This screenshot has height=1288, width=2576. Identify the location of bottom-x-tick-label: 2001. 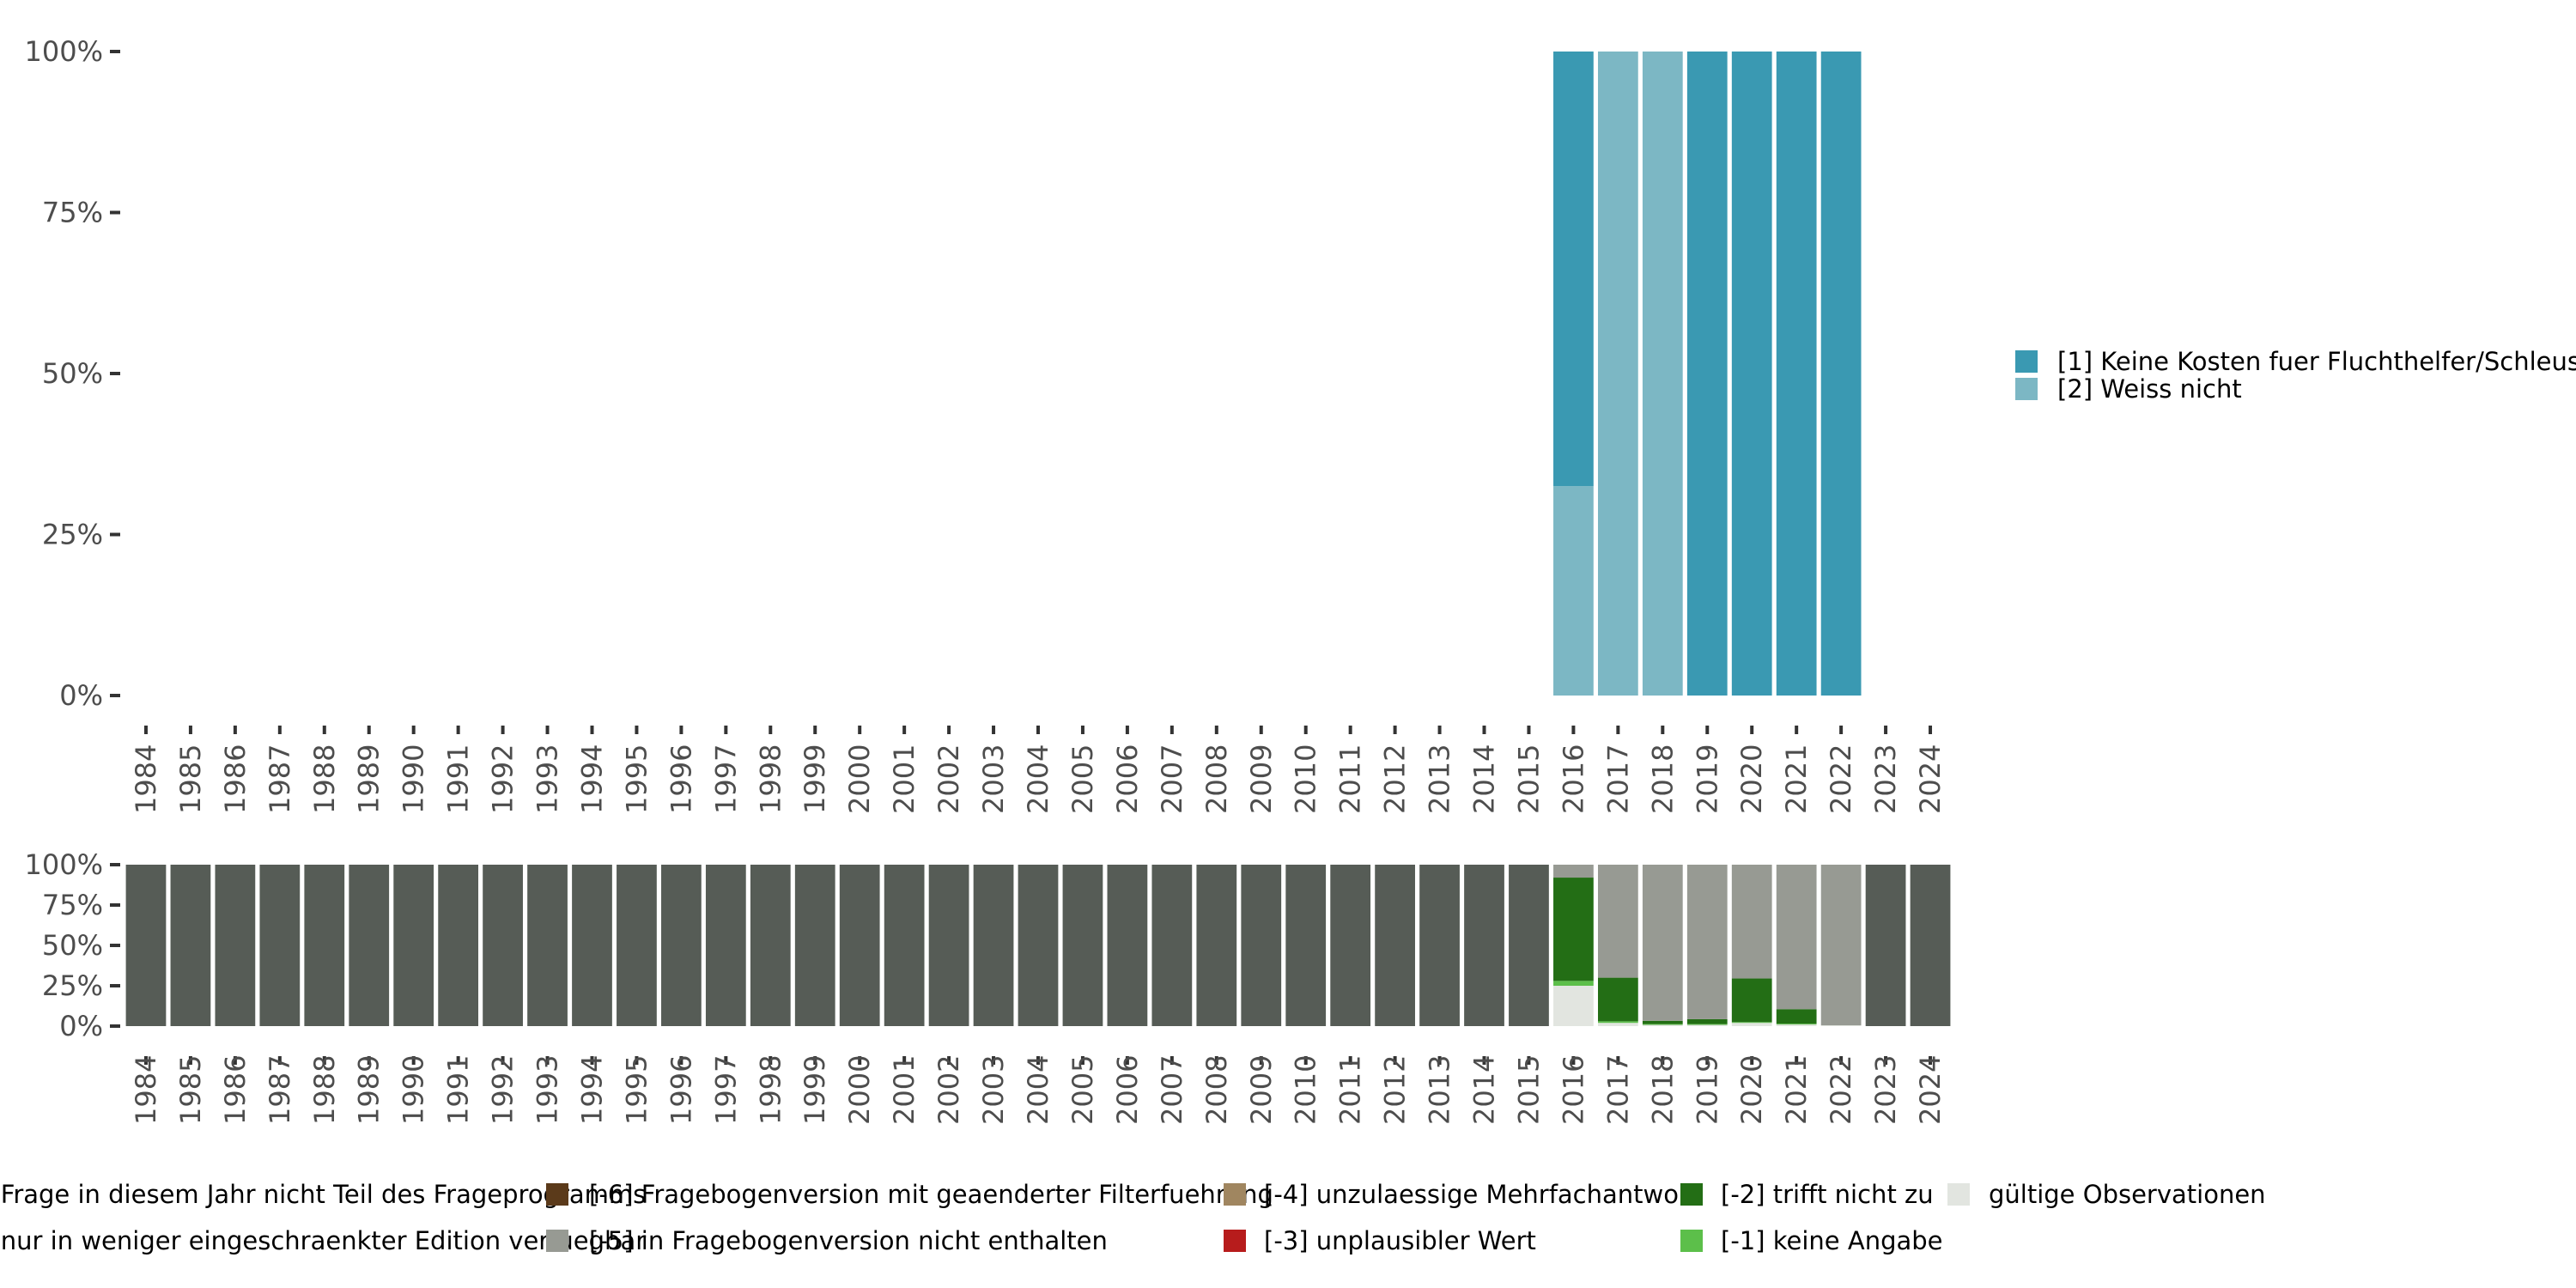
(904, 1090).